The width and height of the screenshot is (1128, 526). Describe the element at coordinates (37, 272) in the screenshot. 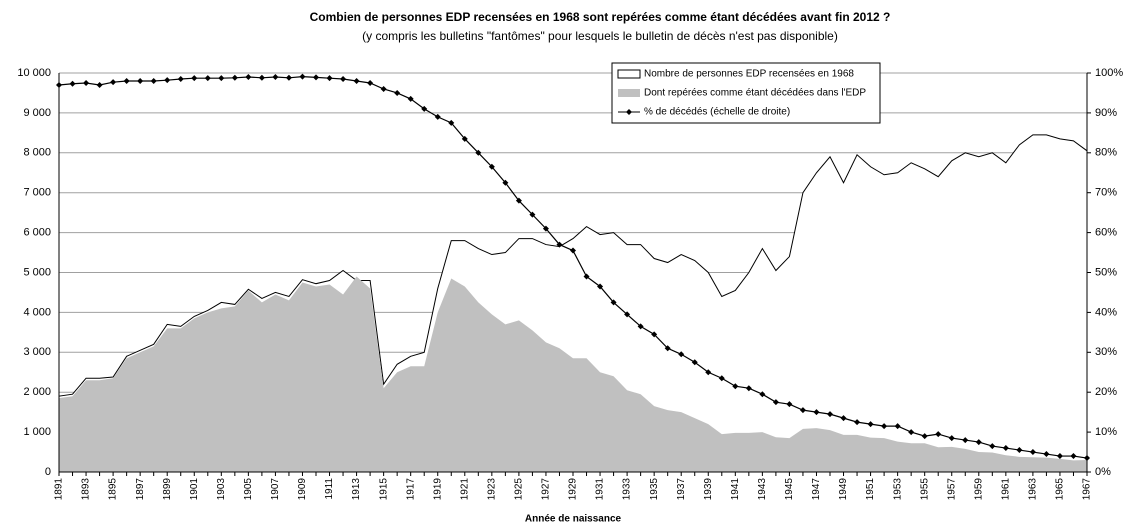

I see `y-tick-label: 5 000` at that location.